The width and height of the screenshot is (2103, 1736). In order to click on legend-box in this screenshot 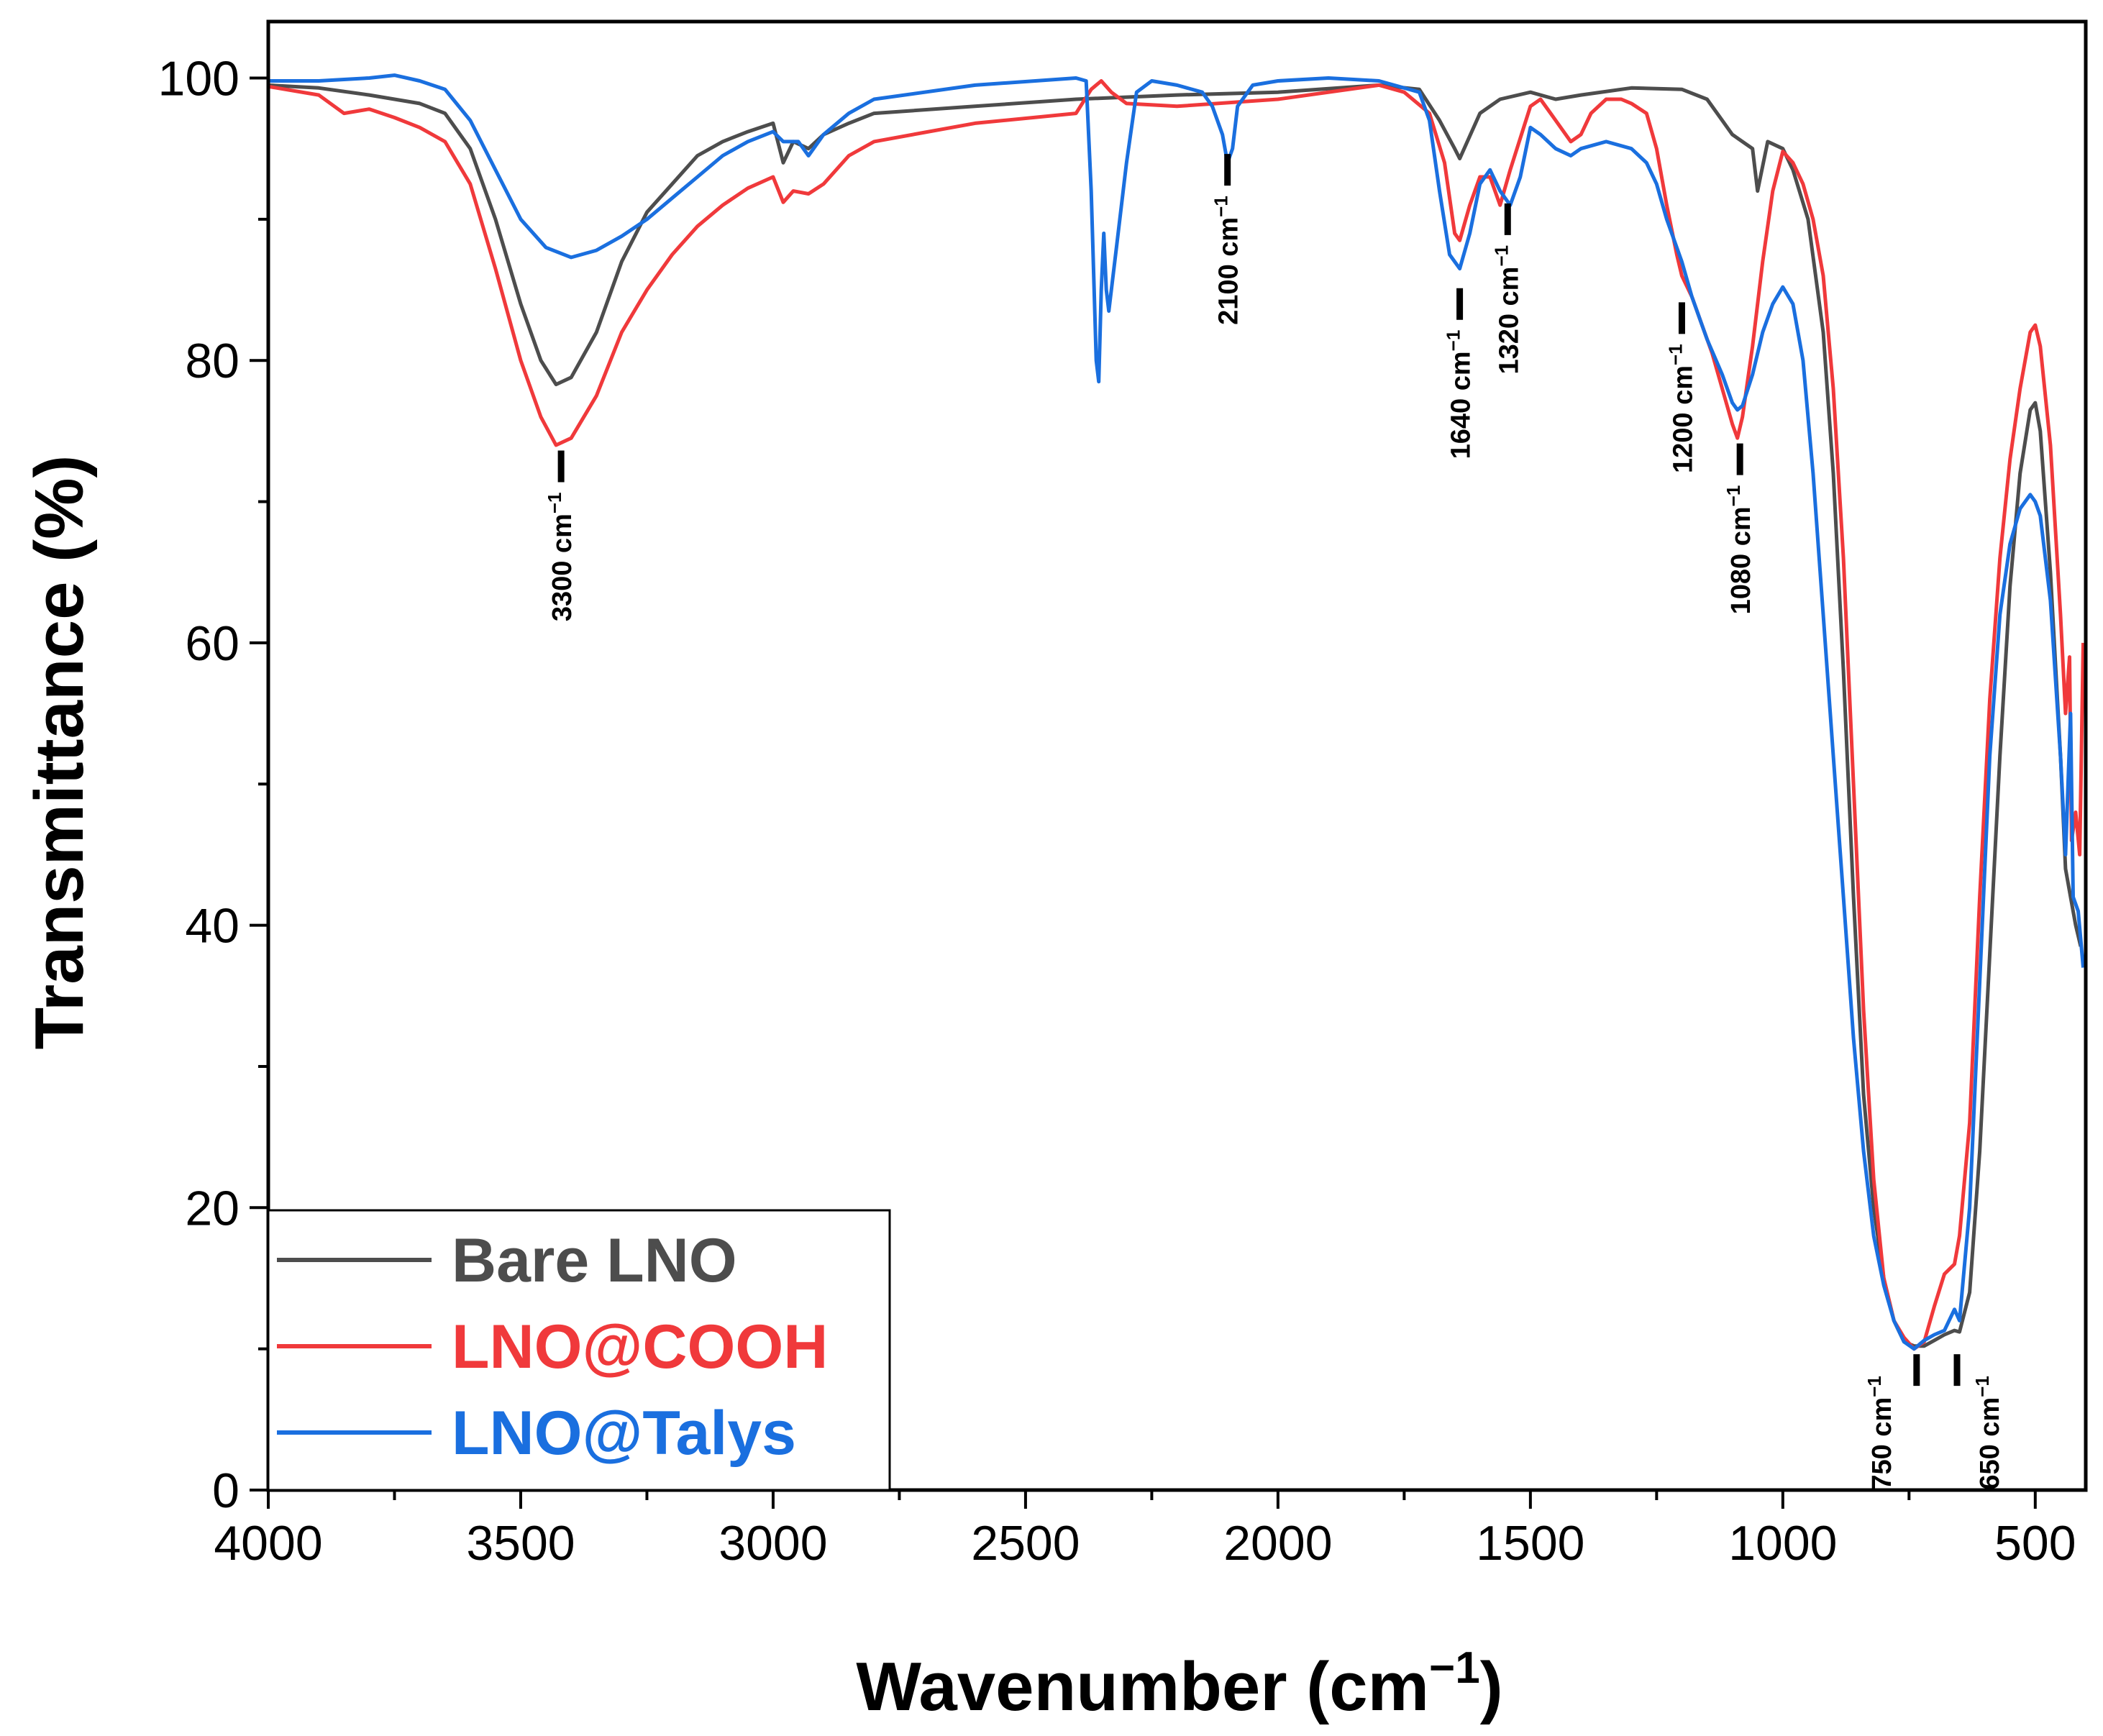, I will do `click(579, 1350)`.